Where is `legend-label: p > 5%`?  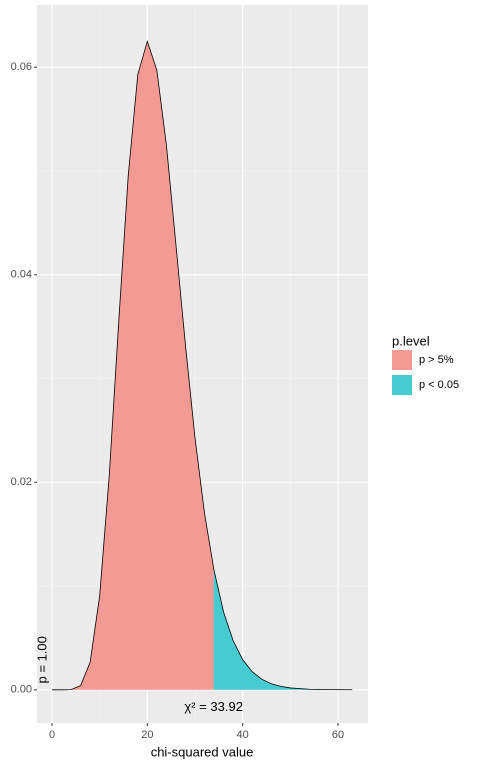 legend-label: p > 5% is located at coordinates (436, 360).